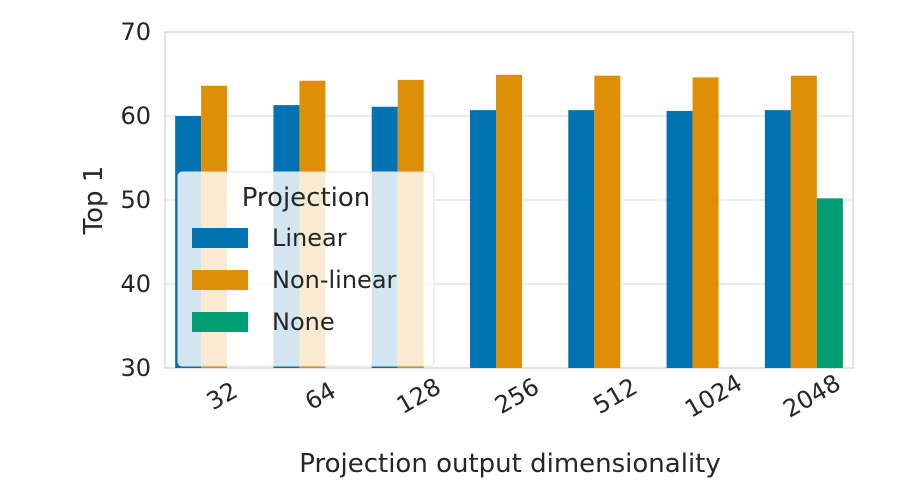  I want to click on y-tick-labels: 30 40 50 60 70, so click(135, 200).